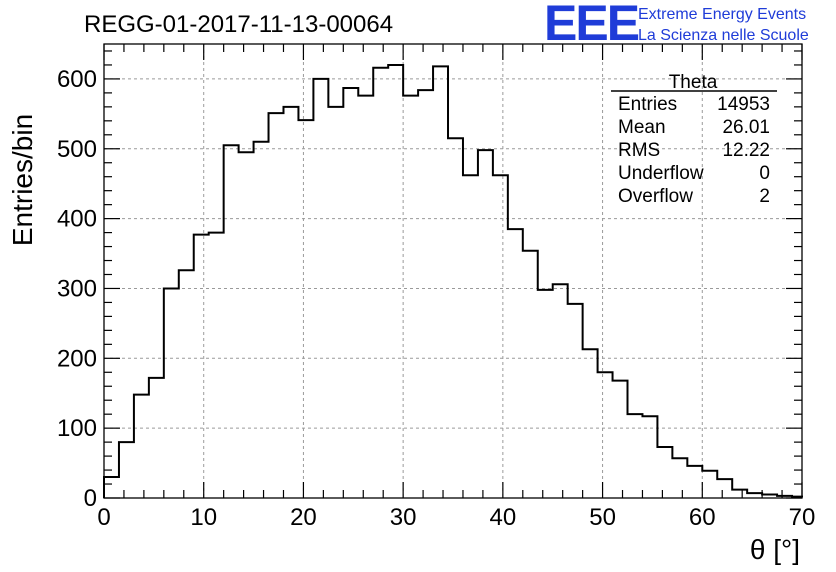  Describe the element at coordinates (802, 517) in the screenshot. I see `x-tick-label: 70` at that location.